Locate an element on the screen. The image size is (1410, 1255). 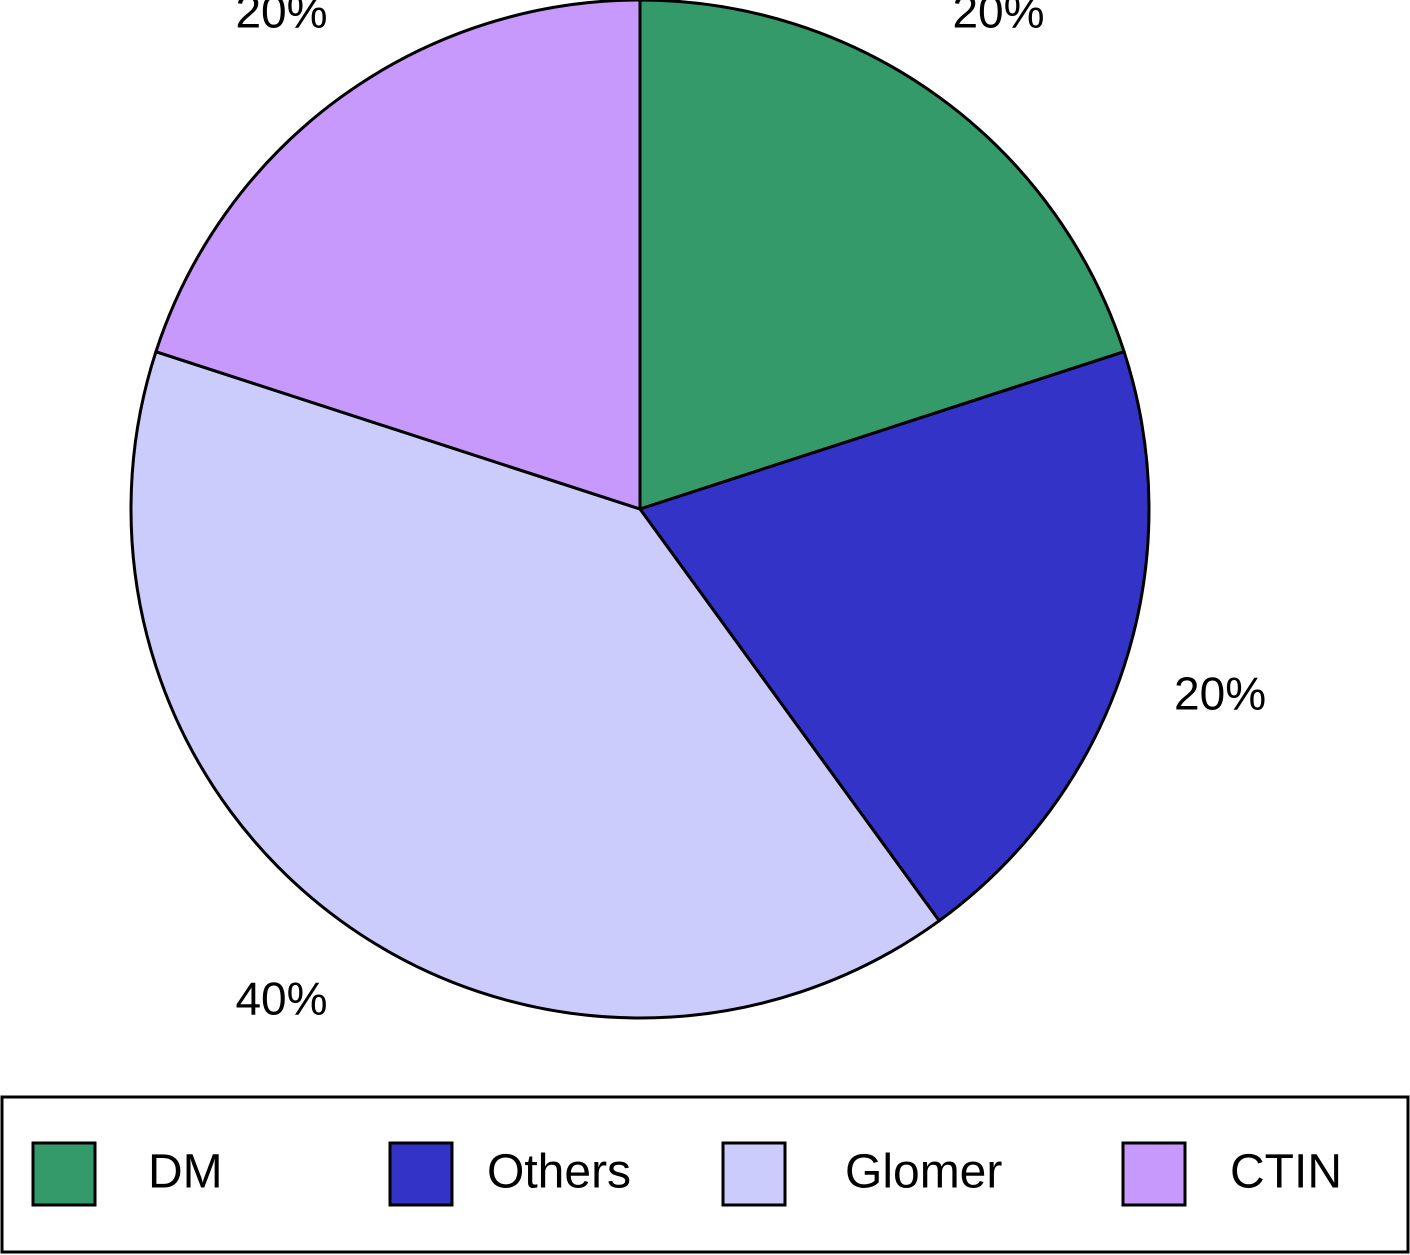
legend-label-others: Others is located at coordinates (559, 1172).